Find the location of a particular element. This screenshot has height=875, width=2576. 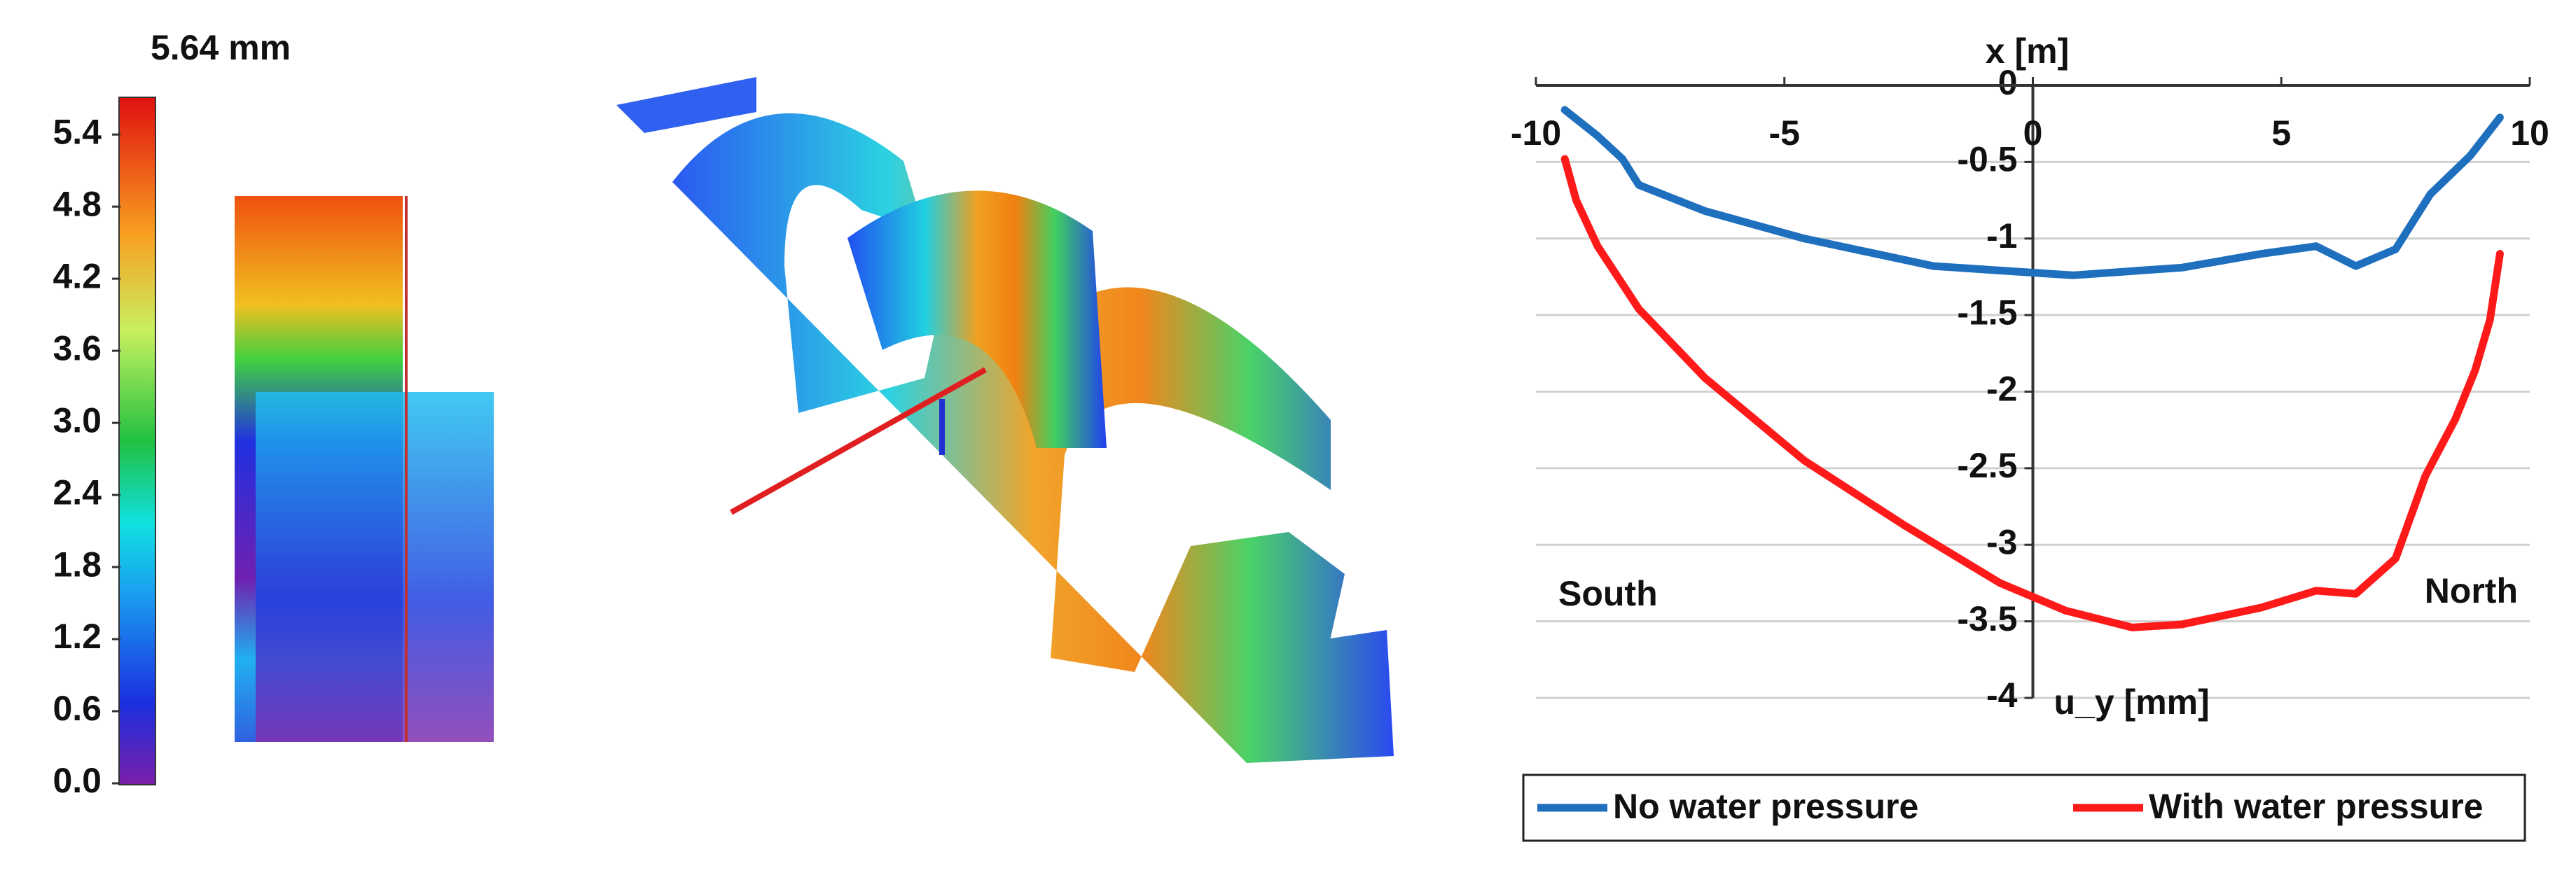

colorbar-tick-label: 1.8 is located at coordinates (78, 564).